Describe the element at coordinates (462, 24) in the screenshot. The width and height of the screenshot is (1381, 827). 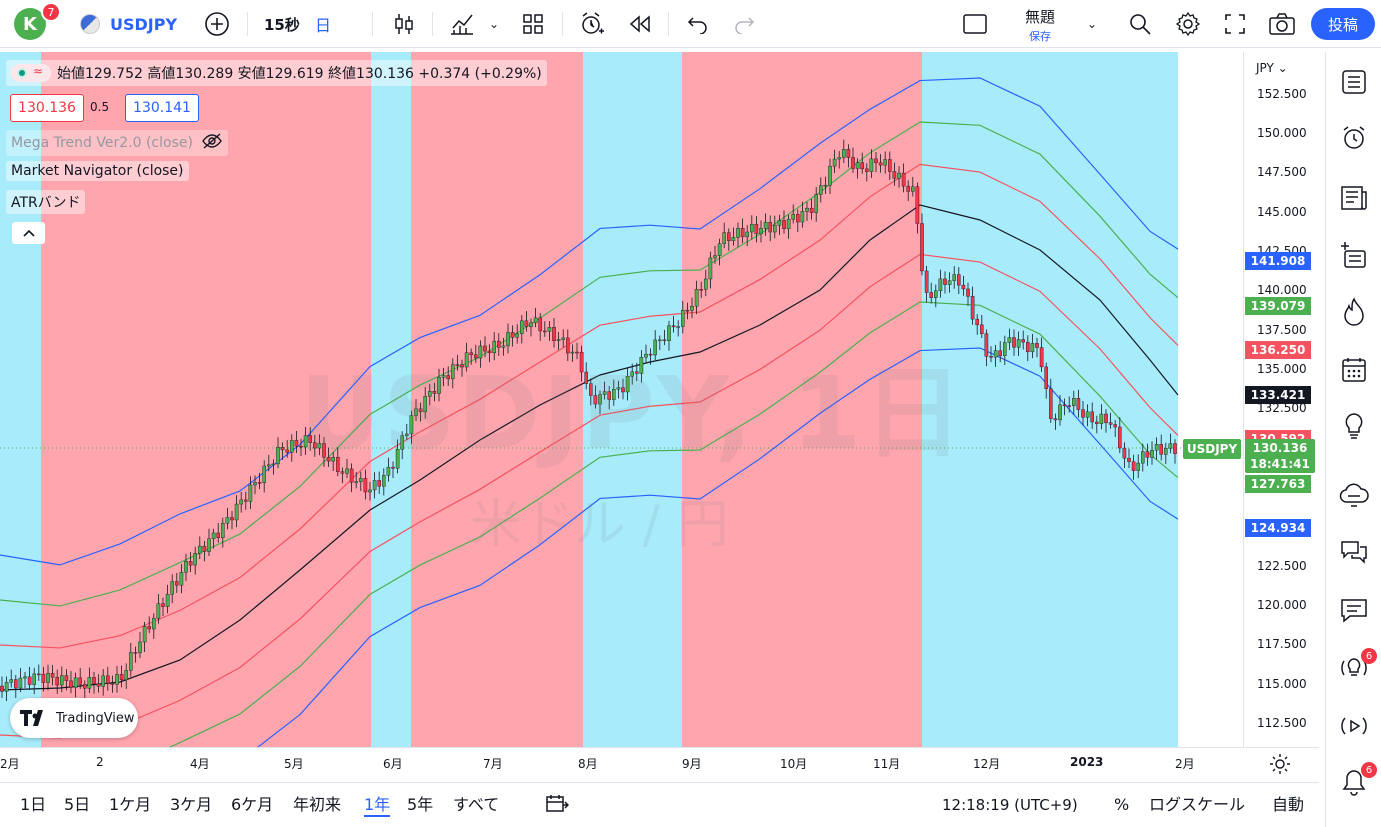
I see `indicators-icon` at that location.